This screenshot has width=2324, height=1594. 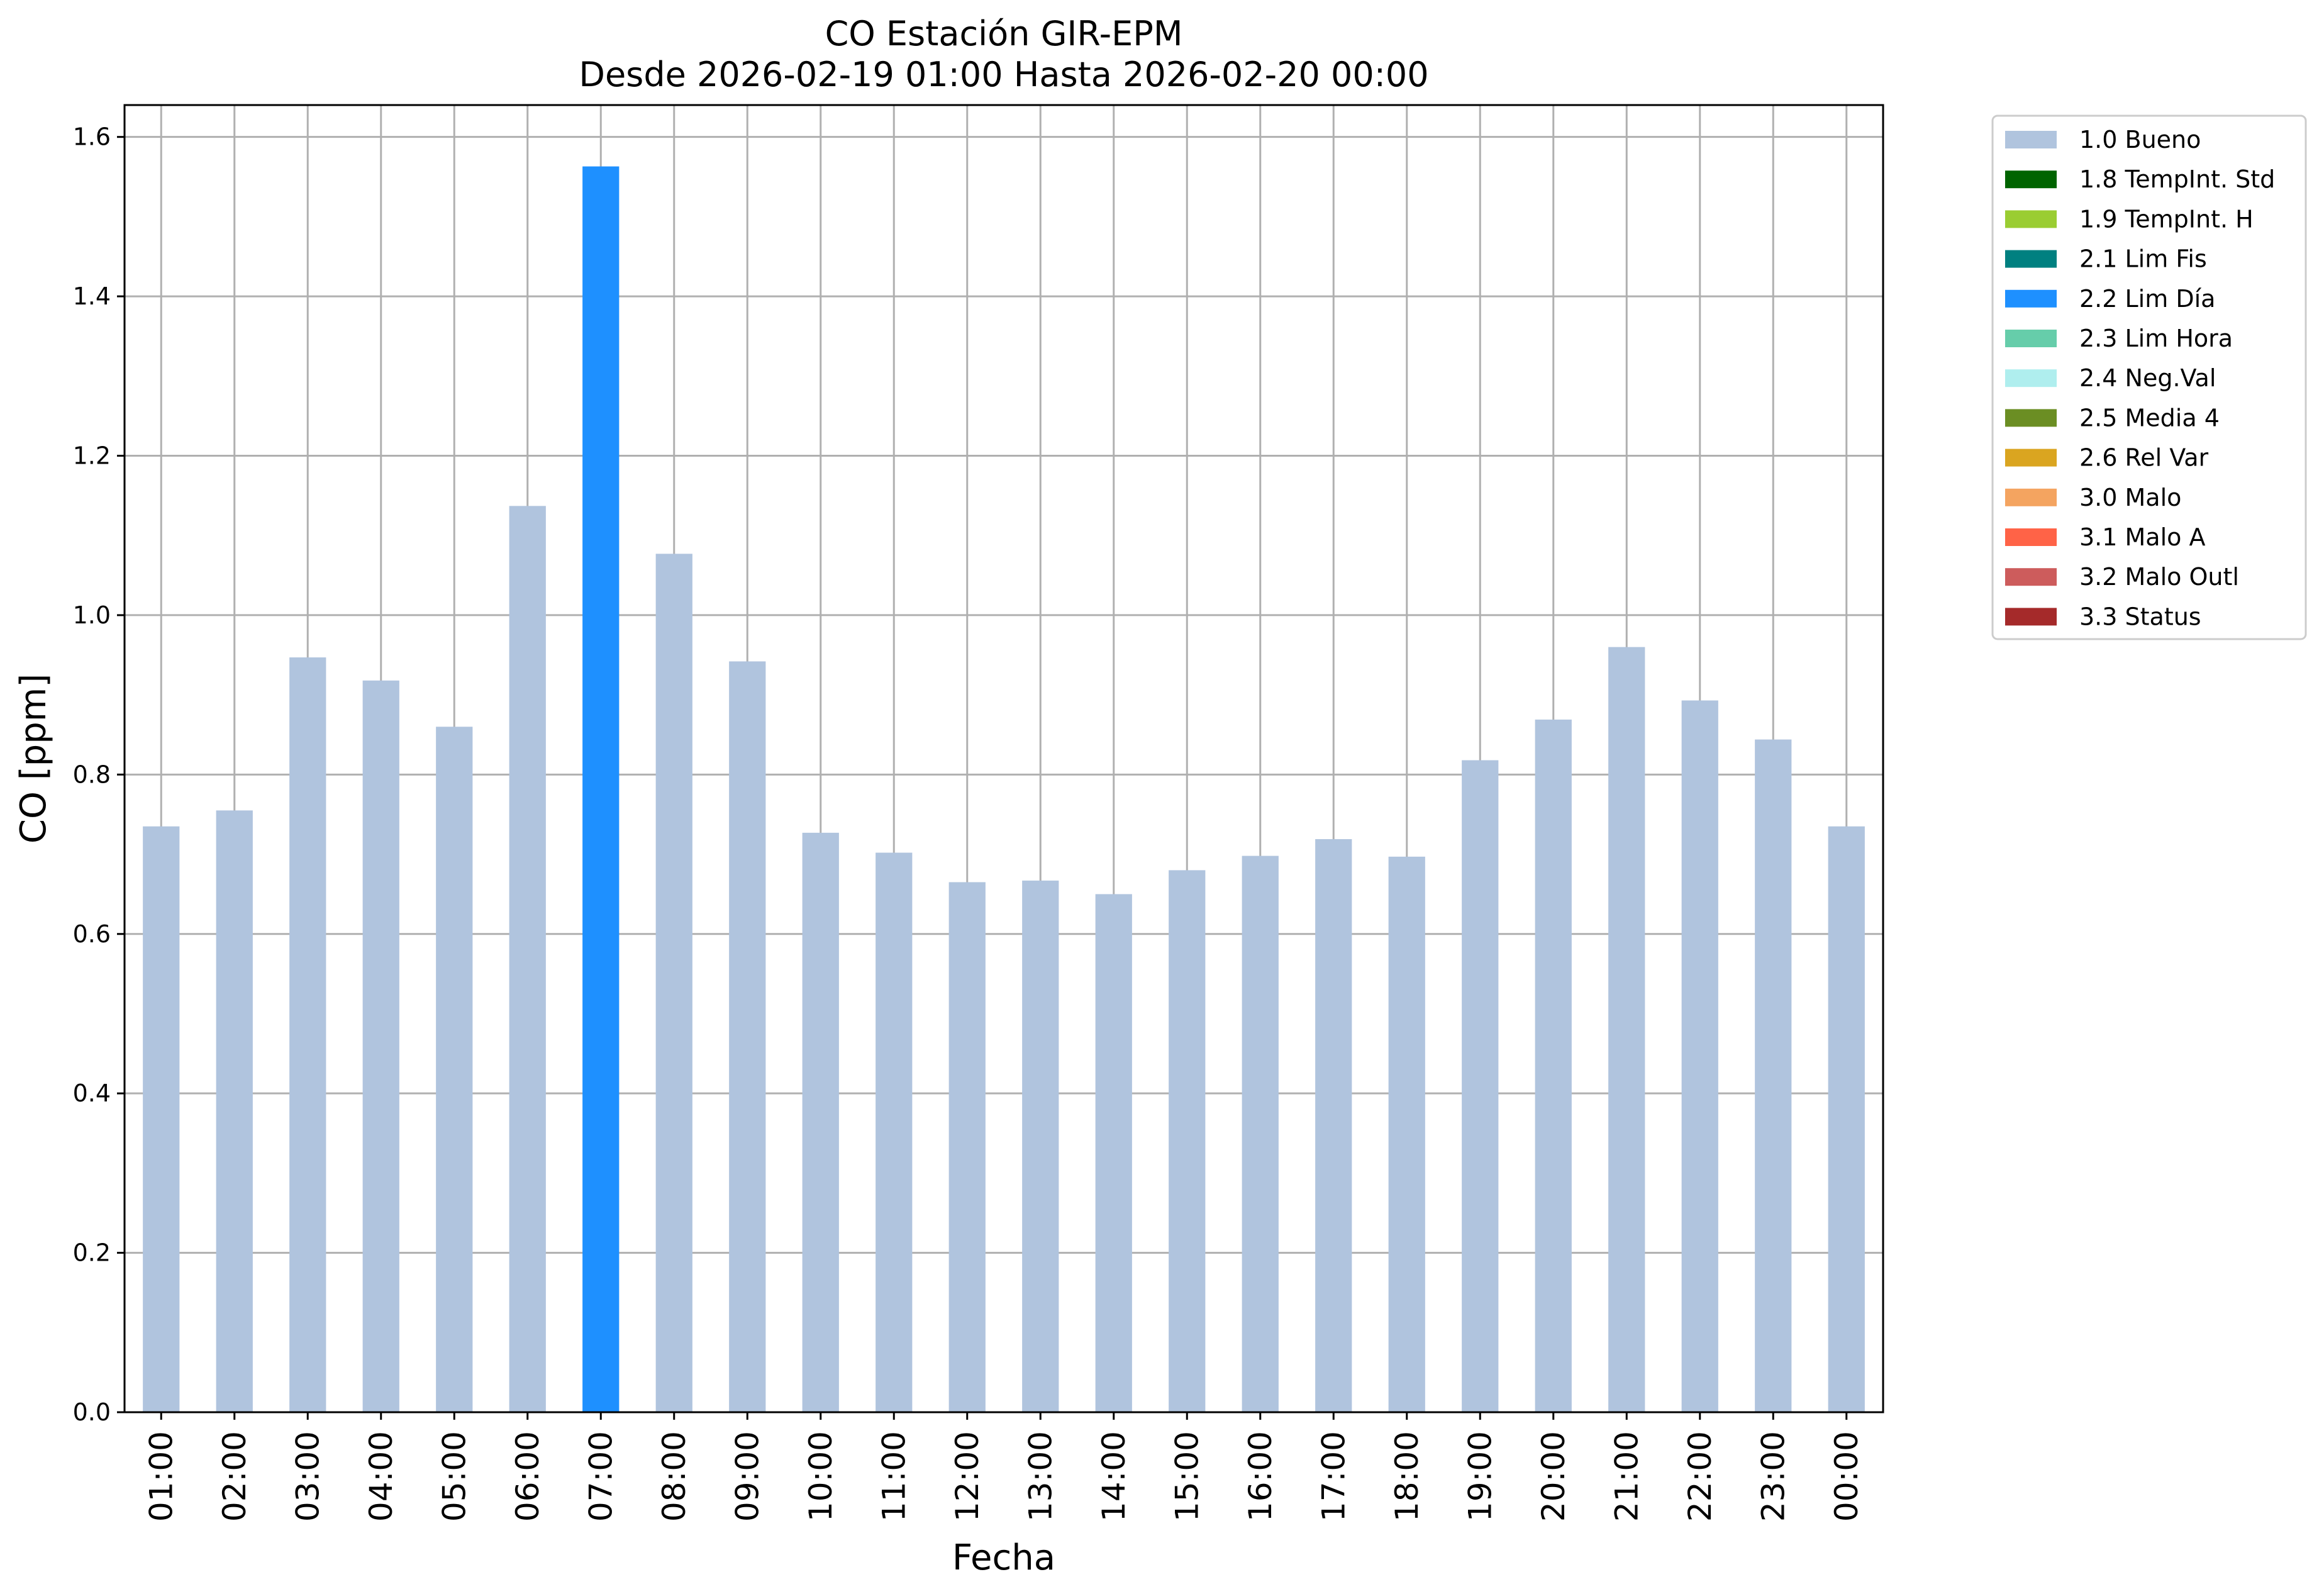 I want to click on bar-1900, so click(x=1480, y=1086).